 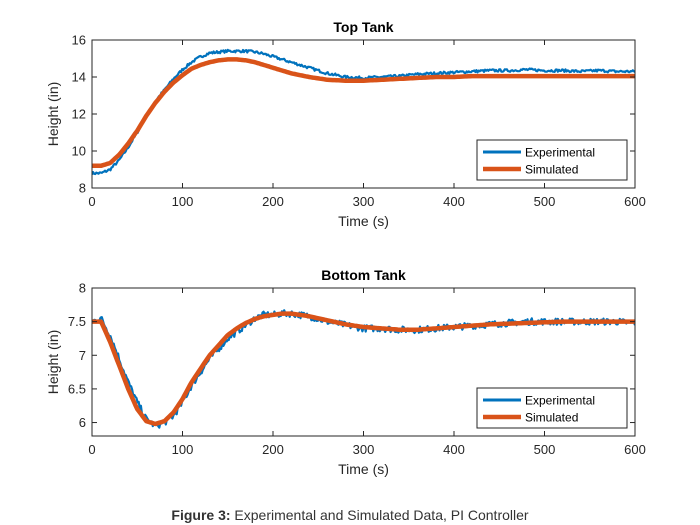 I want to click on y-tick-label: 12, so click(x=79, y=114).